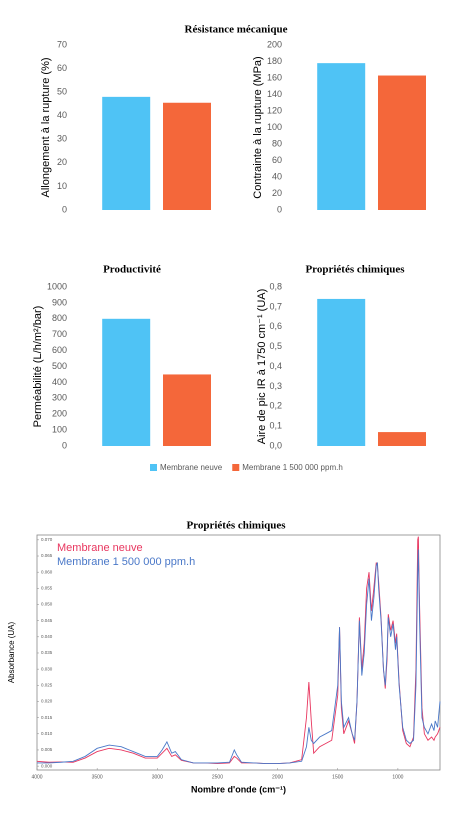  Describe the element at coordinates (275, 445) in the screenshot. I see `y-tick-label: 0,0` at that location.